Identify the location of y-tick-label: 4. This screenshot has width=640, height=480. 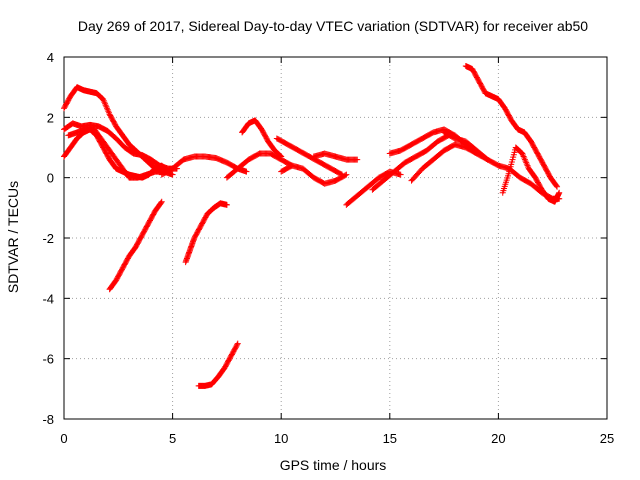
(50, 57).